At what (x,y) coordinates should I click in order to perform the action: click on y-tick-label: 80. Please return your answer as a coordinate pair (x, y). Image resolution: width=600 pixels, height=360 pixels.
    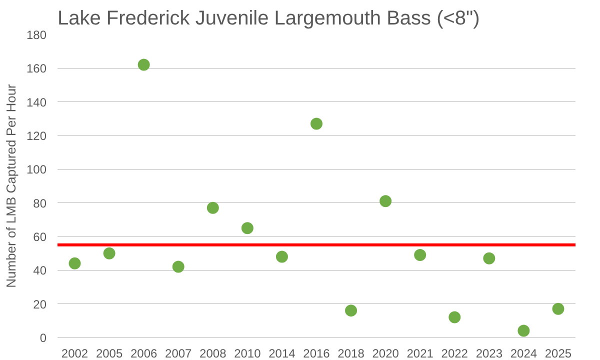
    Looking at the image, I should click on (40, 203).